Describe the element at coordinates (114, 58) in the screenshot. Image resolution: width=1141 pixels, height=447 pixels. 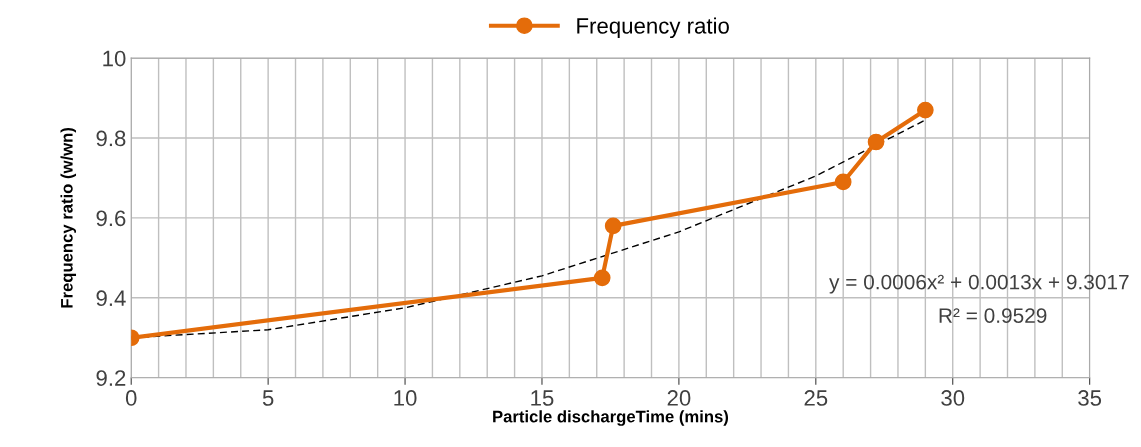
I see `y-tick-label: 10` at that location.